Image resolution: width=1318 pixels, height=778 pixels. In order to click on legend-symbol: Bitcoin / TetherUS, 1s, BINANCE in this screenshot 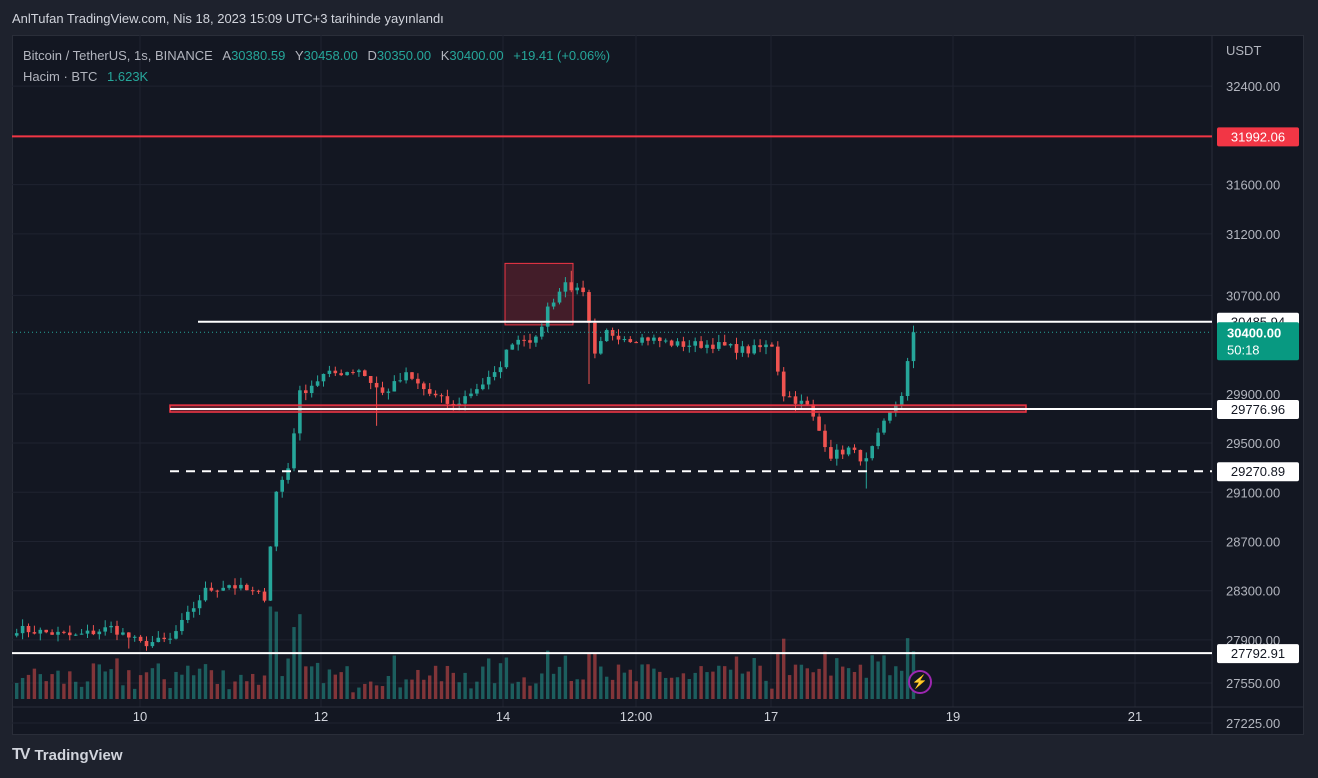, I will do `click(118, 55)`.